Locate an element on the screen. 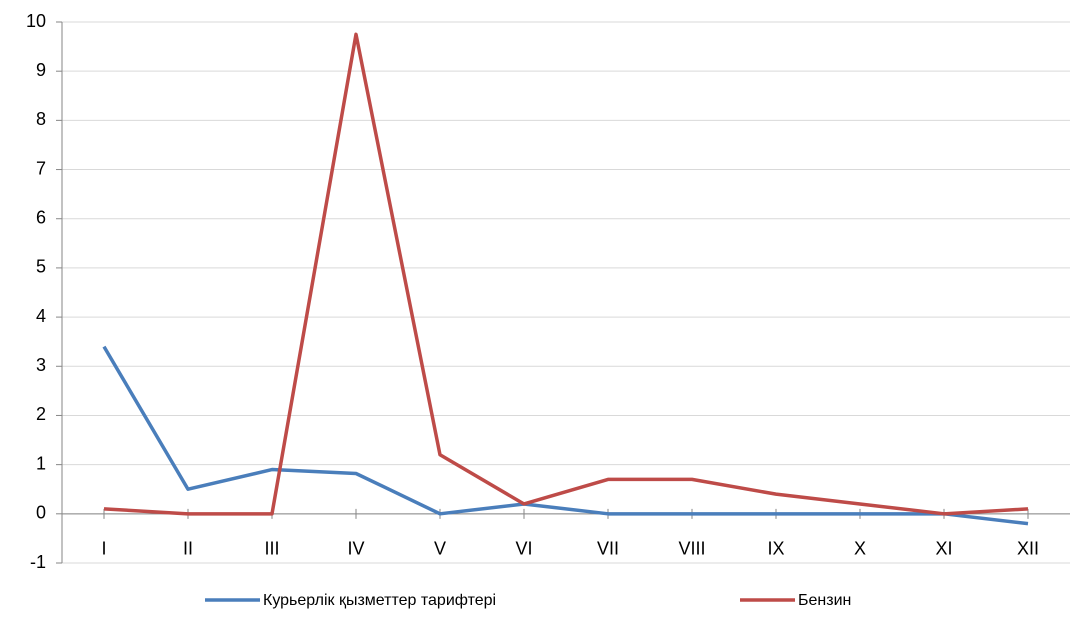  legend: Курьерлік қызметтер тарифтері Бензин is located at coordinates (528, 600).